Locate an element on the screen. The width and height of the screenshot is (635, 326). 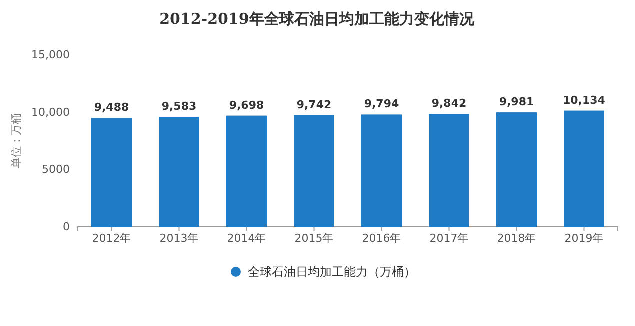
x-tick-label: 2013年 is located at coordinates (179, 238).